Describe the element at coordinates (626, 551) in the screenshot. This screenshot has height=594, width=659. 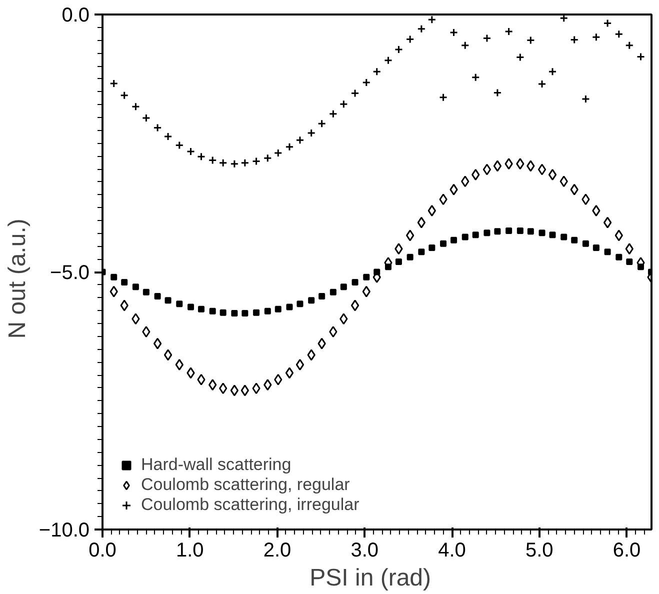
I see `x-tick-label: 6.0` at that location.